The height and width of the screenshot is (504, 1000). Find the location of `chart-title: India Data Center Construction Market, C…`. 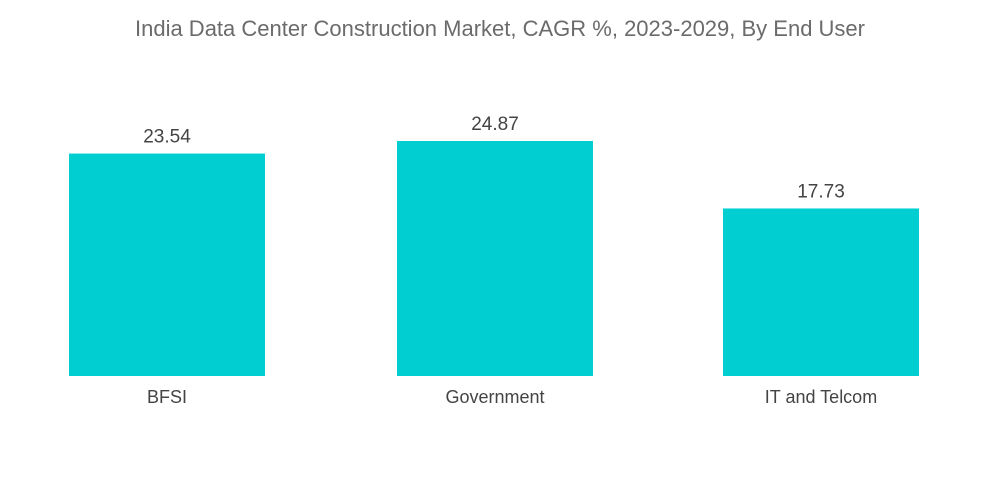

chart-title: India Data Center Construction Market, C… is located at coordinates (499, 28).